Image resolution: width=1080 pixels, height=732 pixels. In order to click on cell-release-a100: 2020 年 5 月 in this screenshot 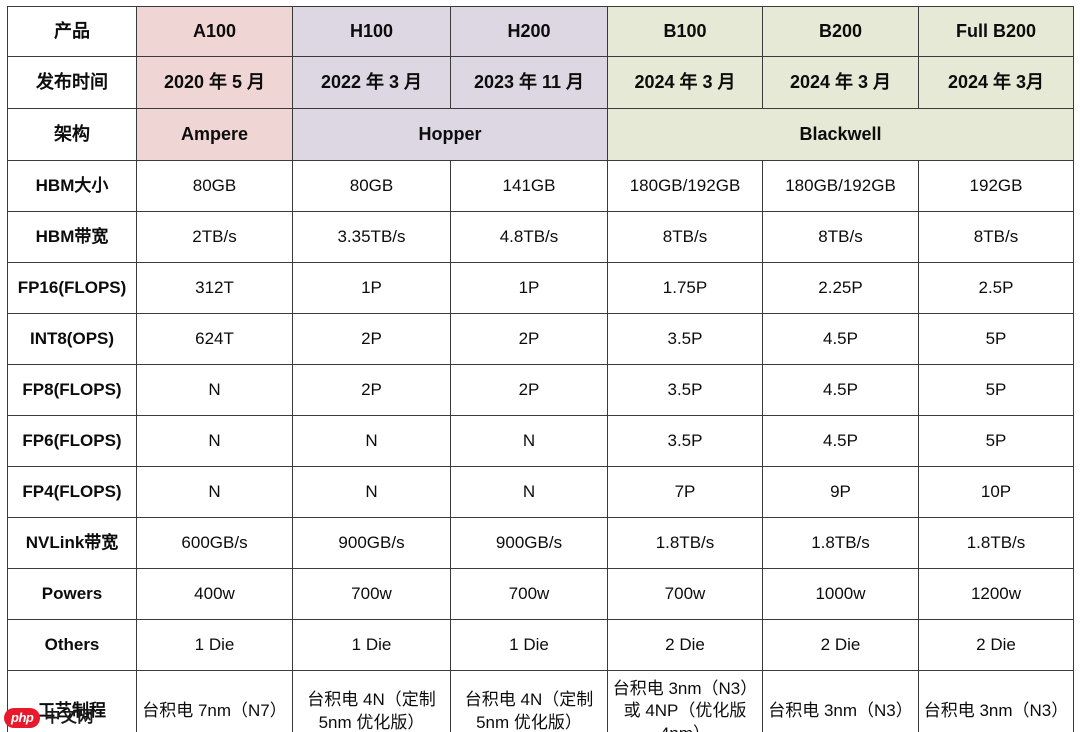, I will do `click(214, 82)`.